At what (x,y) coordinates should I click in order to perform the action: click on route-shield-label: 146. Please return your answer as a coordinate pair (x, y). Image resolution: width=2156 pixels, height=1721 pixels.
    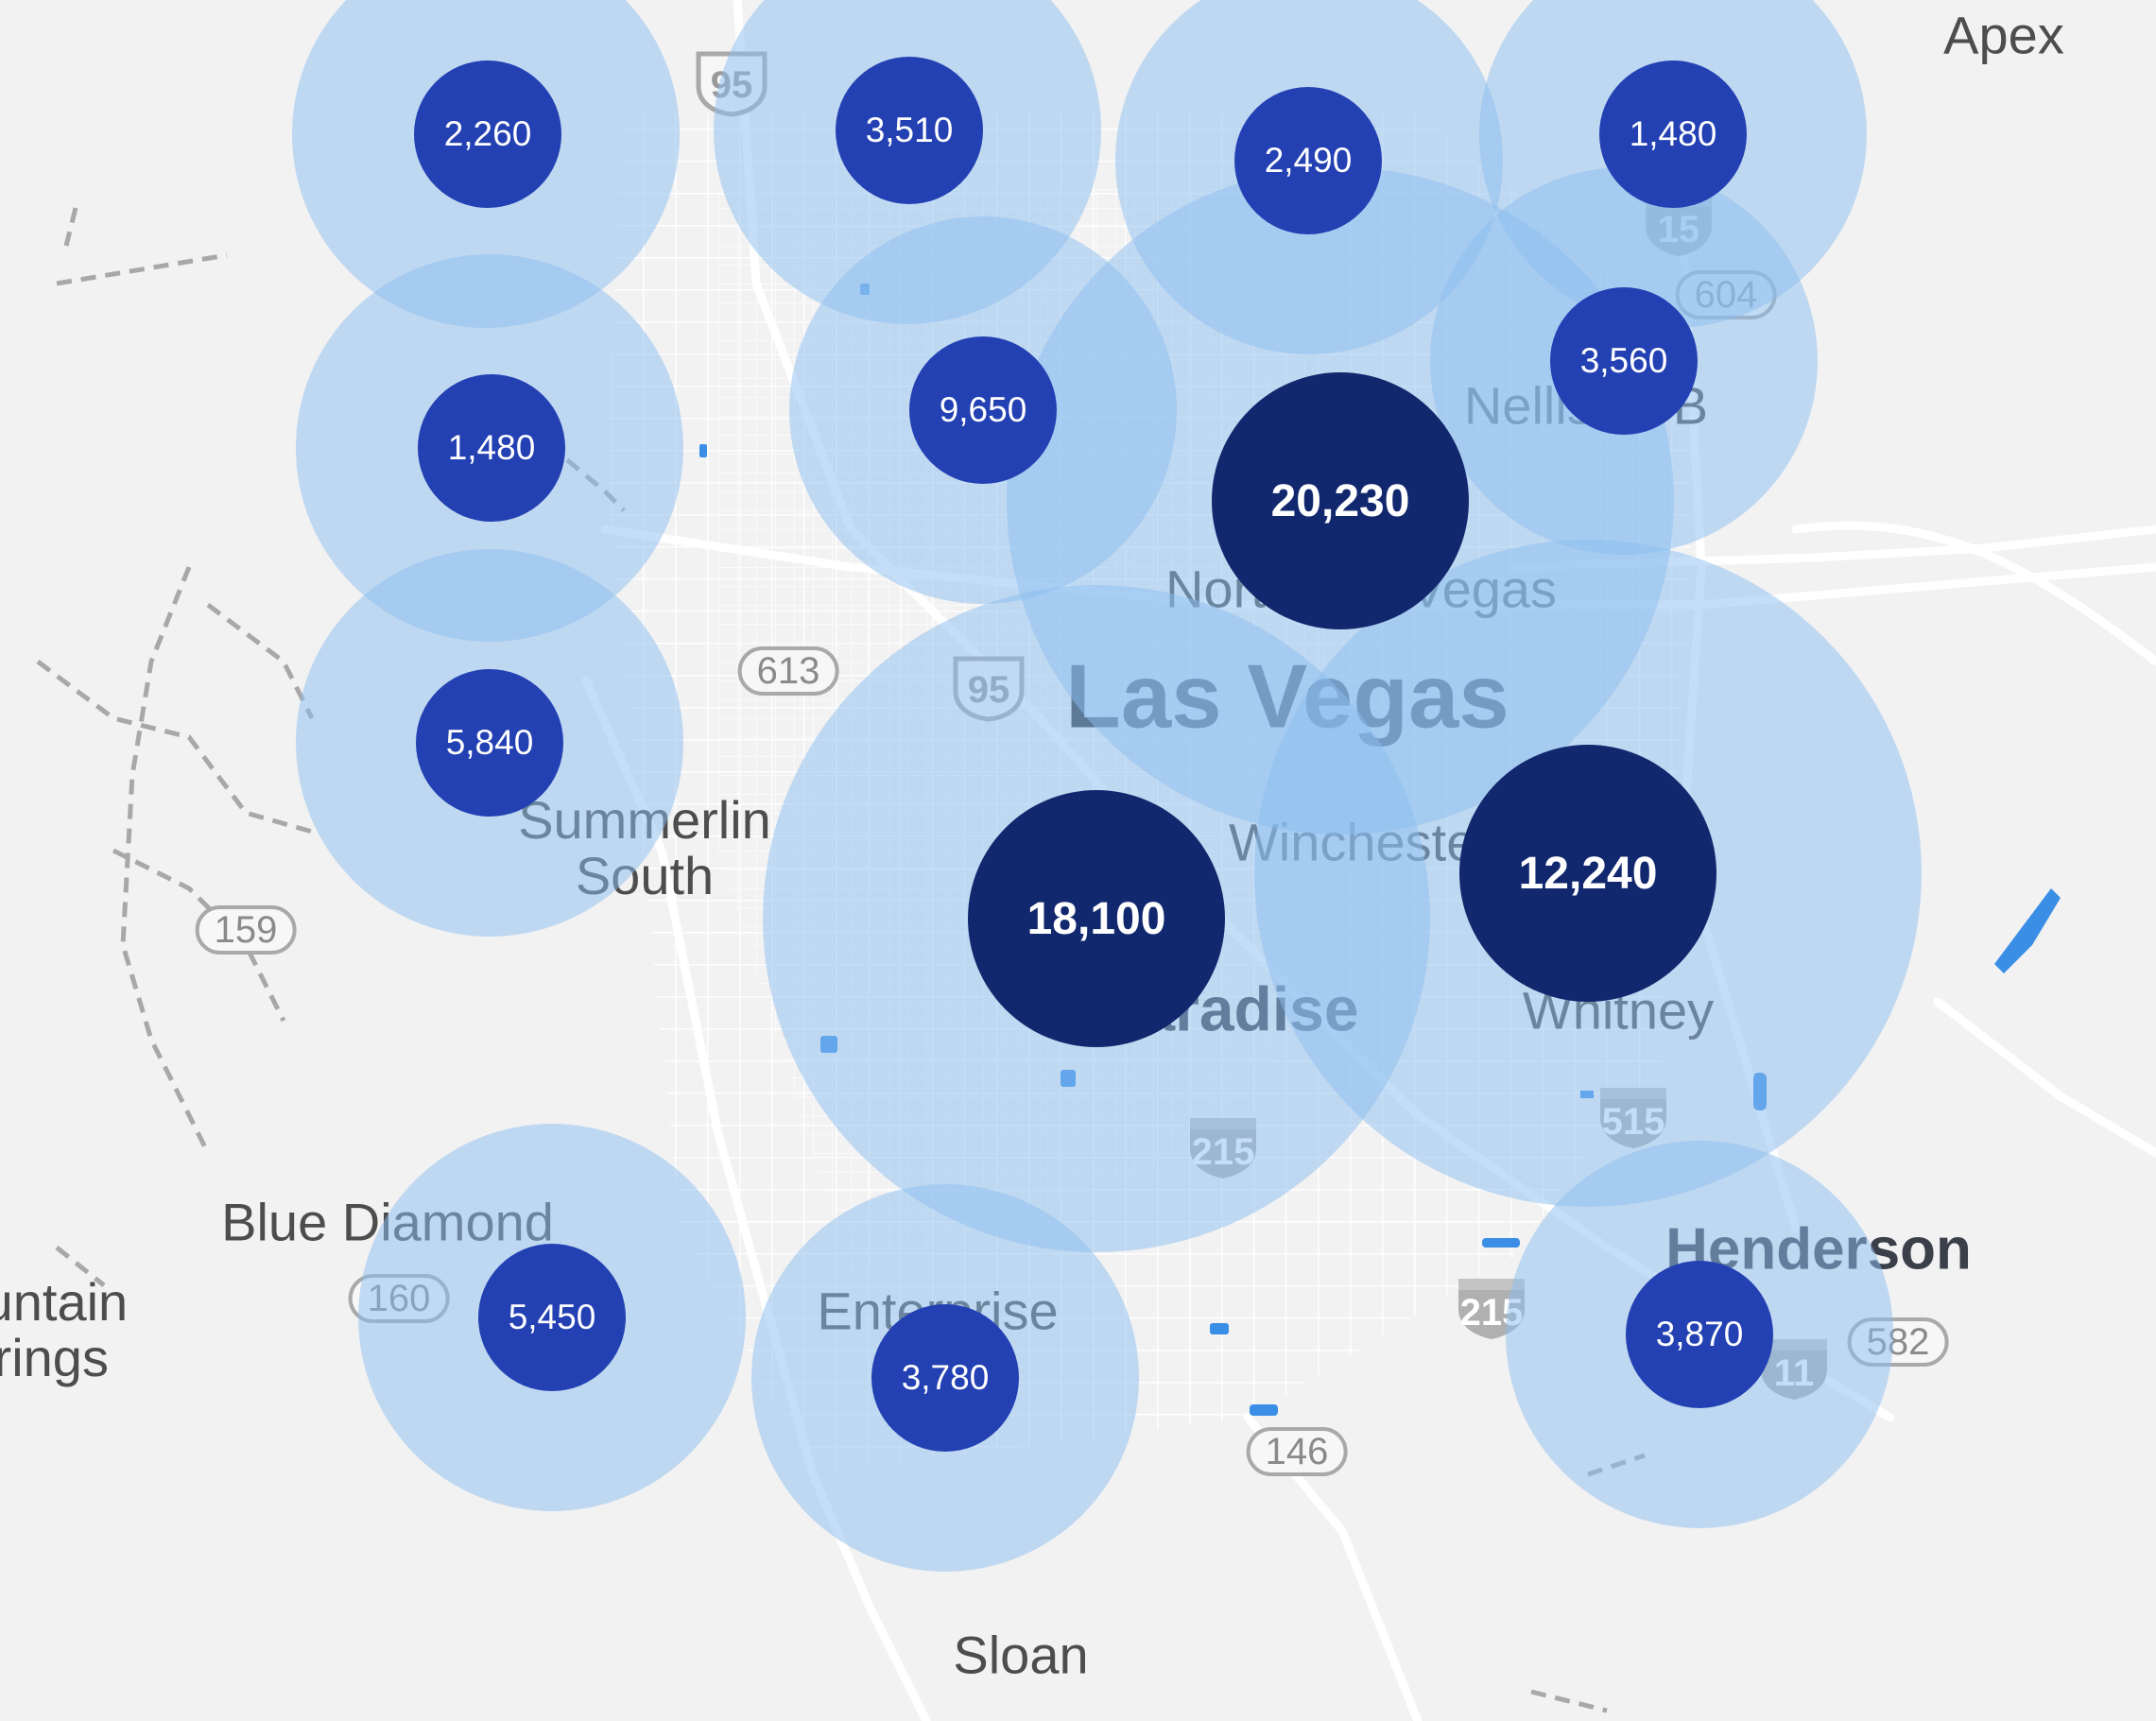
    Looking at the image, I should click on (1297, 1451).